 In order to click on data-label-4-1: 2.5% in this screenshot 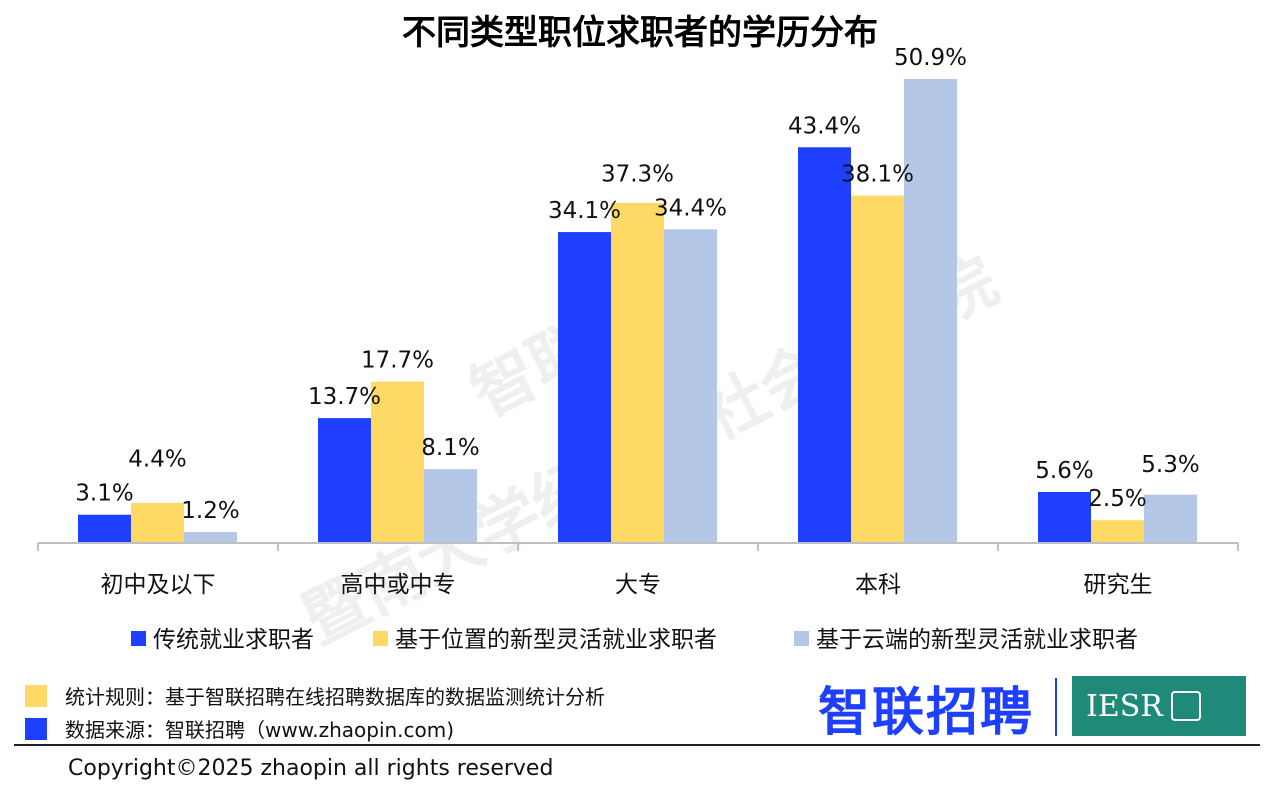, I will do `click(1117, 499)`.